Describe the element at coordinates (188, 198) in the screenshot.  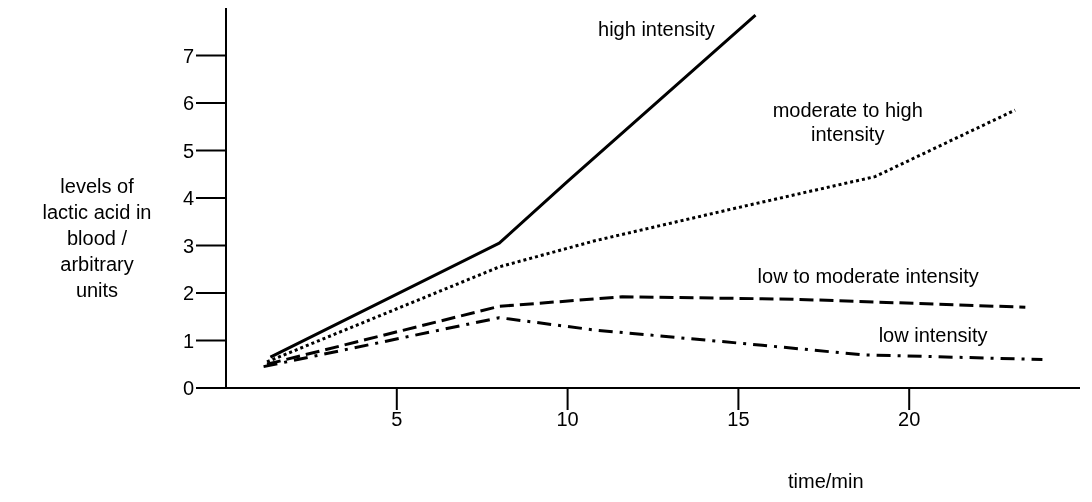
I see `y-tick-label: 4` at that location.